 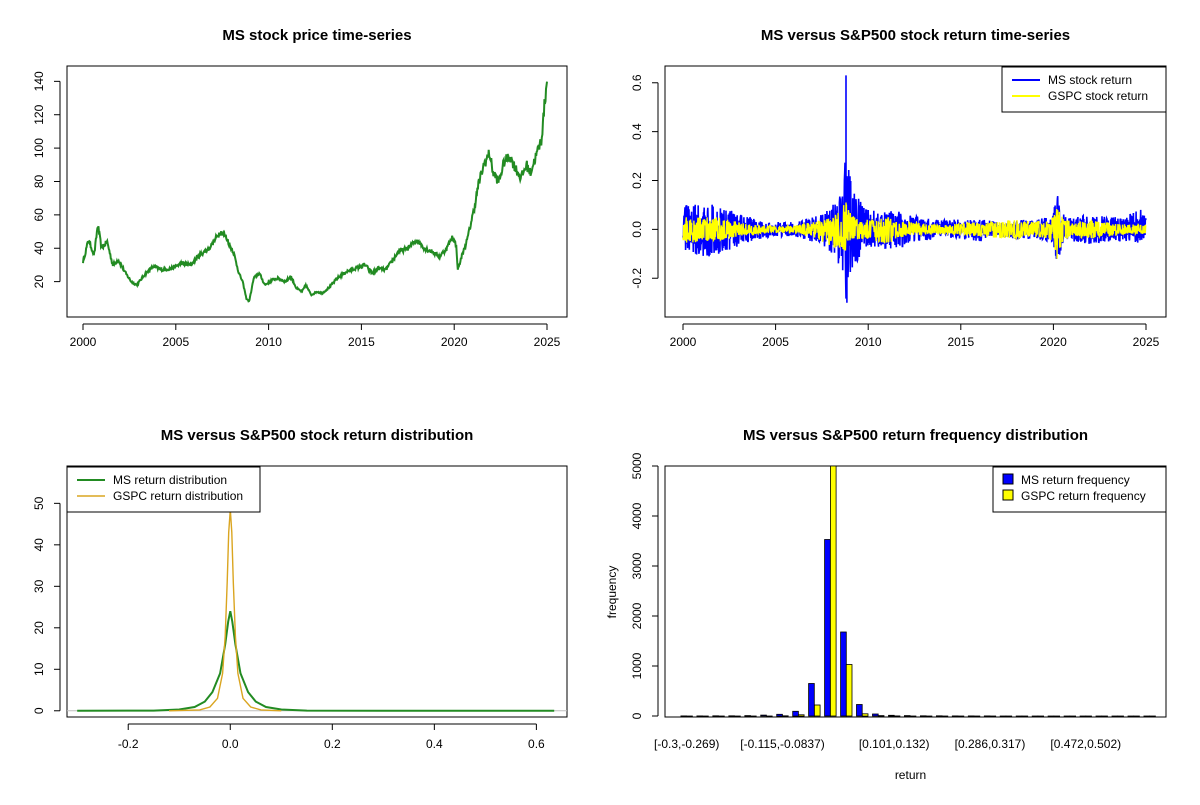 What do you see at coordinates (170, 480) in the screenshot?
I see `legend-label-2-0: MS return distribution` at bounding box center [170, 480].